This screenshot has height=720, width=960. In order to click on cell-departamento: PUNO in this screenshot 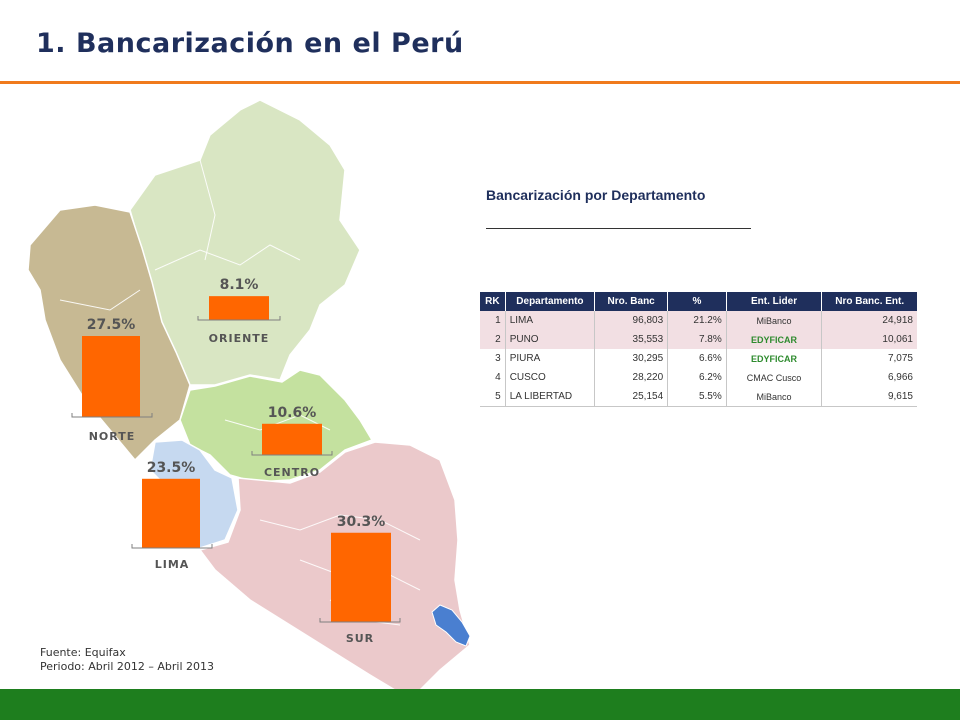, I will do `click(550, 339)`.